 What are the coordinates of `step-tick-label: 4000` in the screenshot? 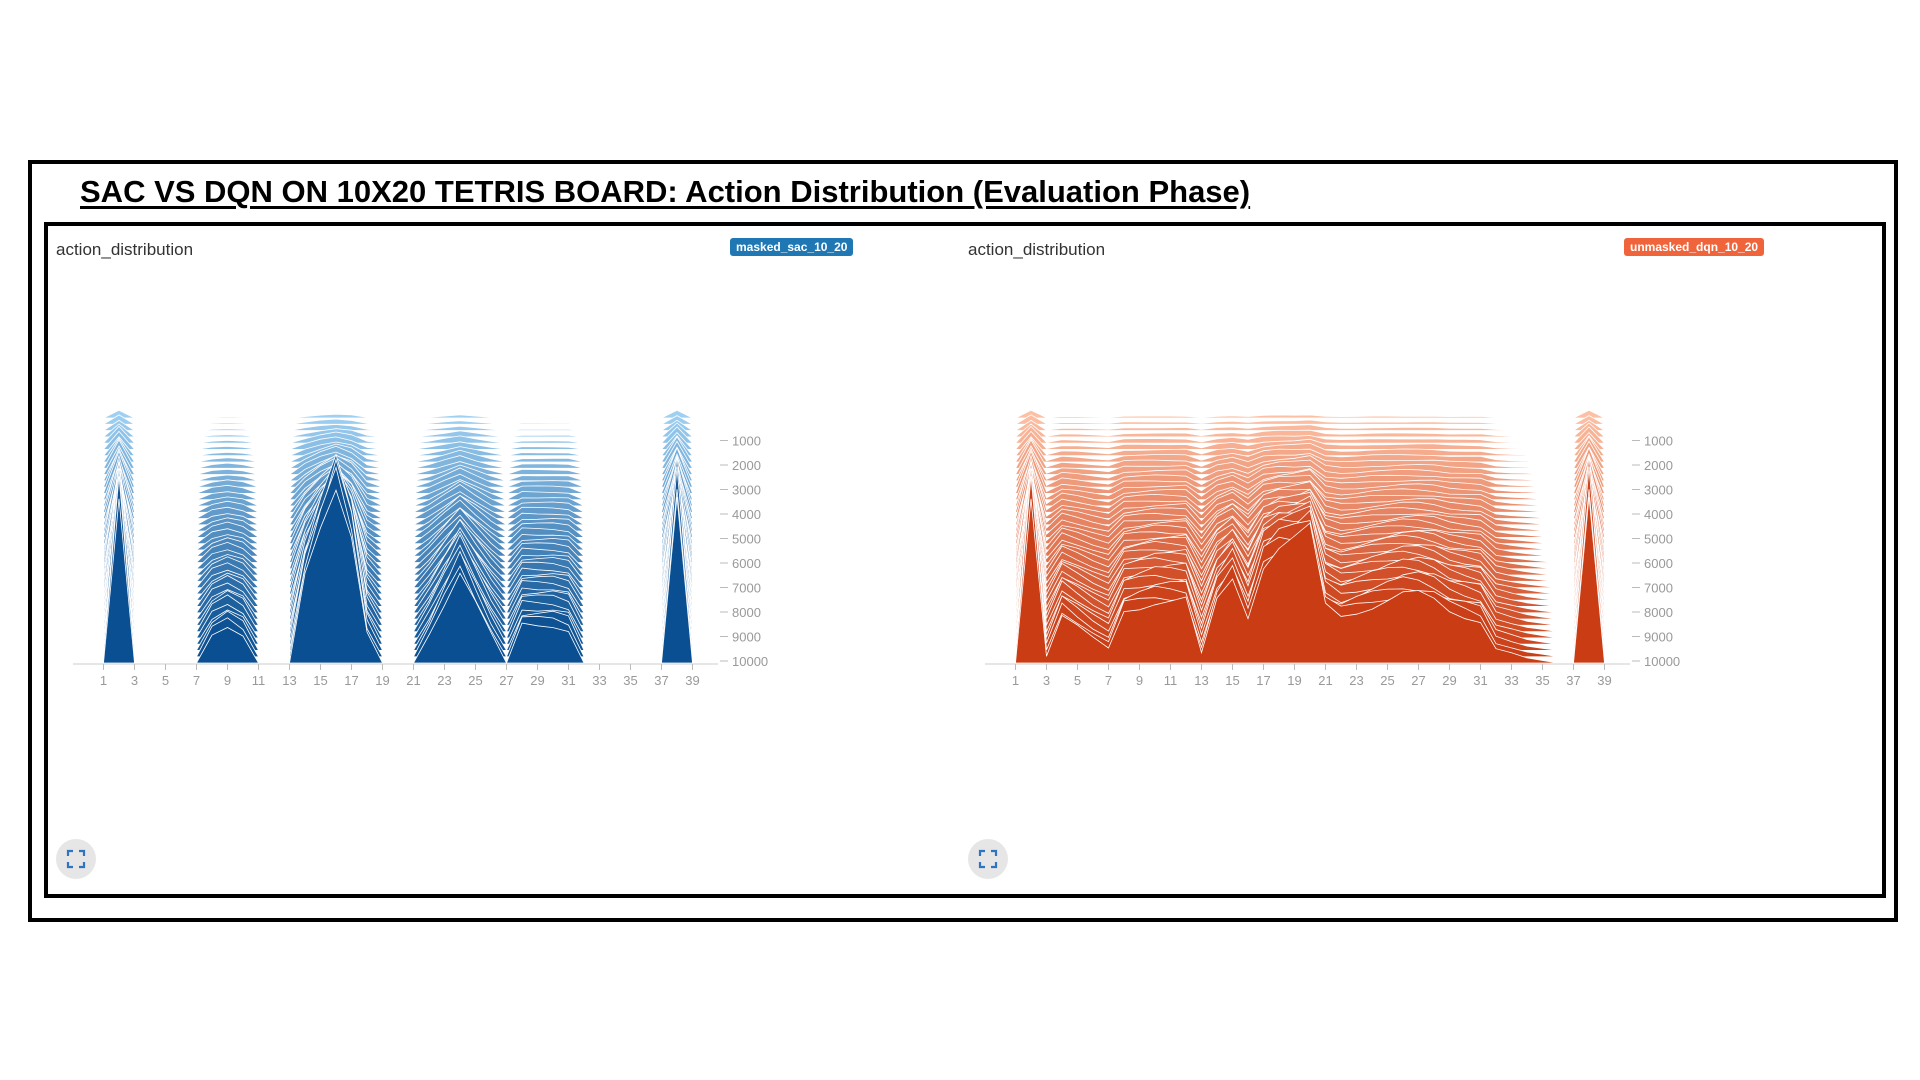 It's located at (746, 514).